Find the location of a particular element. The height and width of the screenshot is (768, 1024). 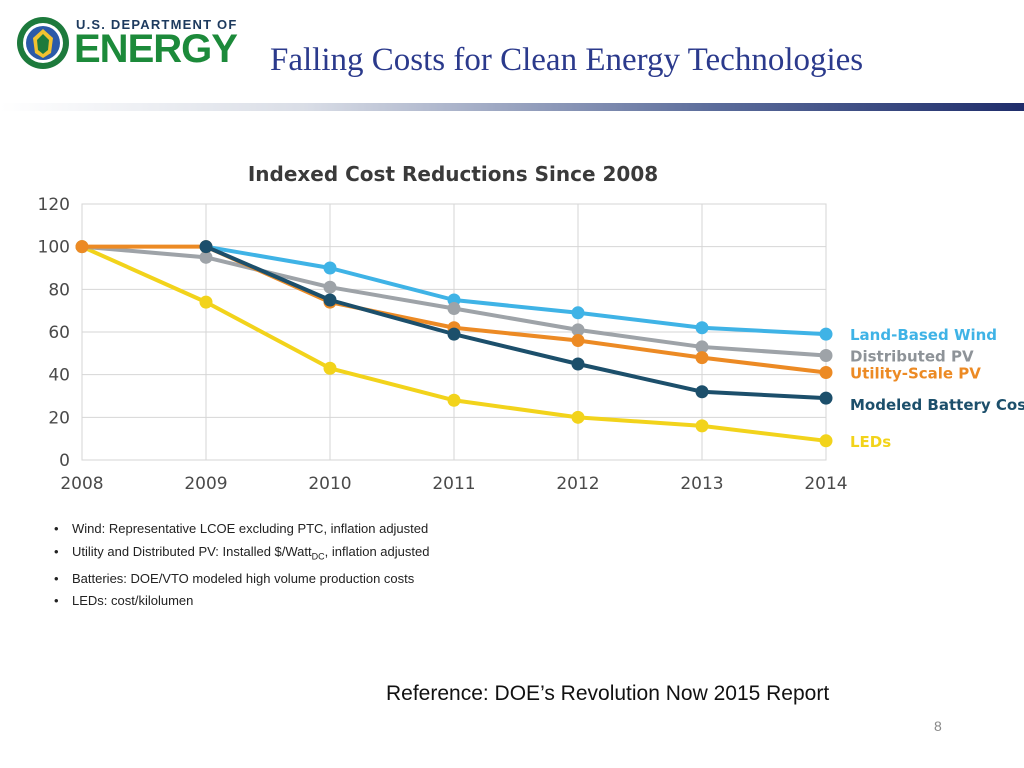

note-pv-suffix: , inflation adjusted is located at coordinates (377, 551).